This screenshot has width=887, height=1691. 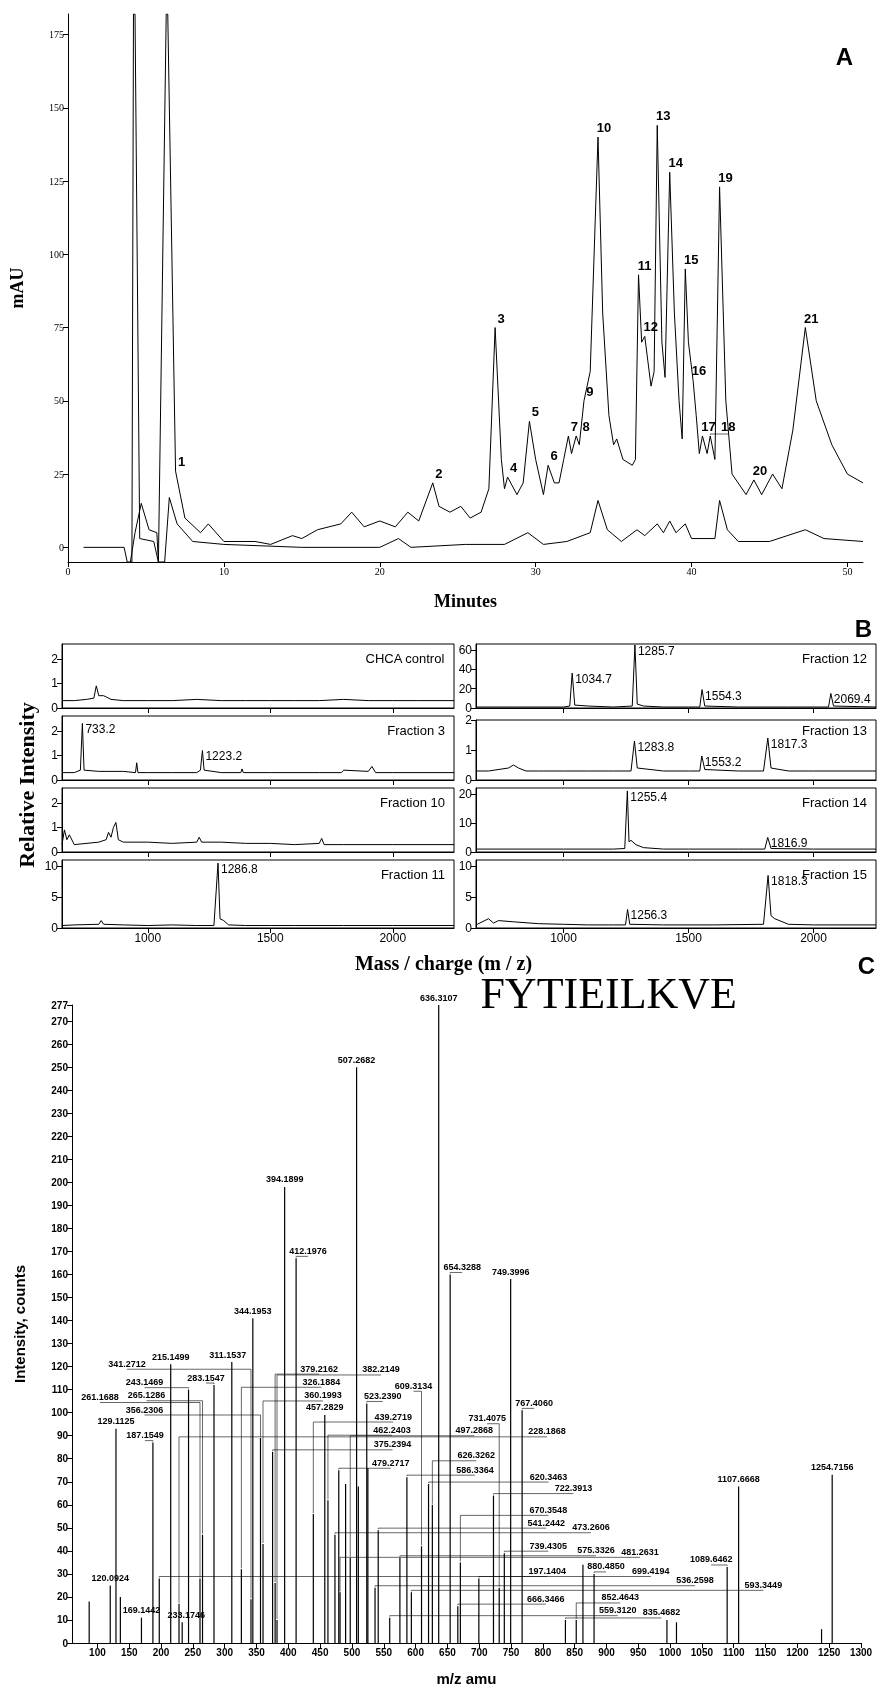 What do you see at coordinates (738, 1478) in the screenshot?
I see `annotation: 1107.6668` at bounding box center [738, 1478].